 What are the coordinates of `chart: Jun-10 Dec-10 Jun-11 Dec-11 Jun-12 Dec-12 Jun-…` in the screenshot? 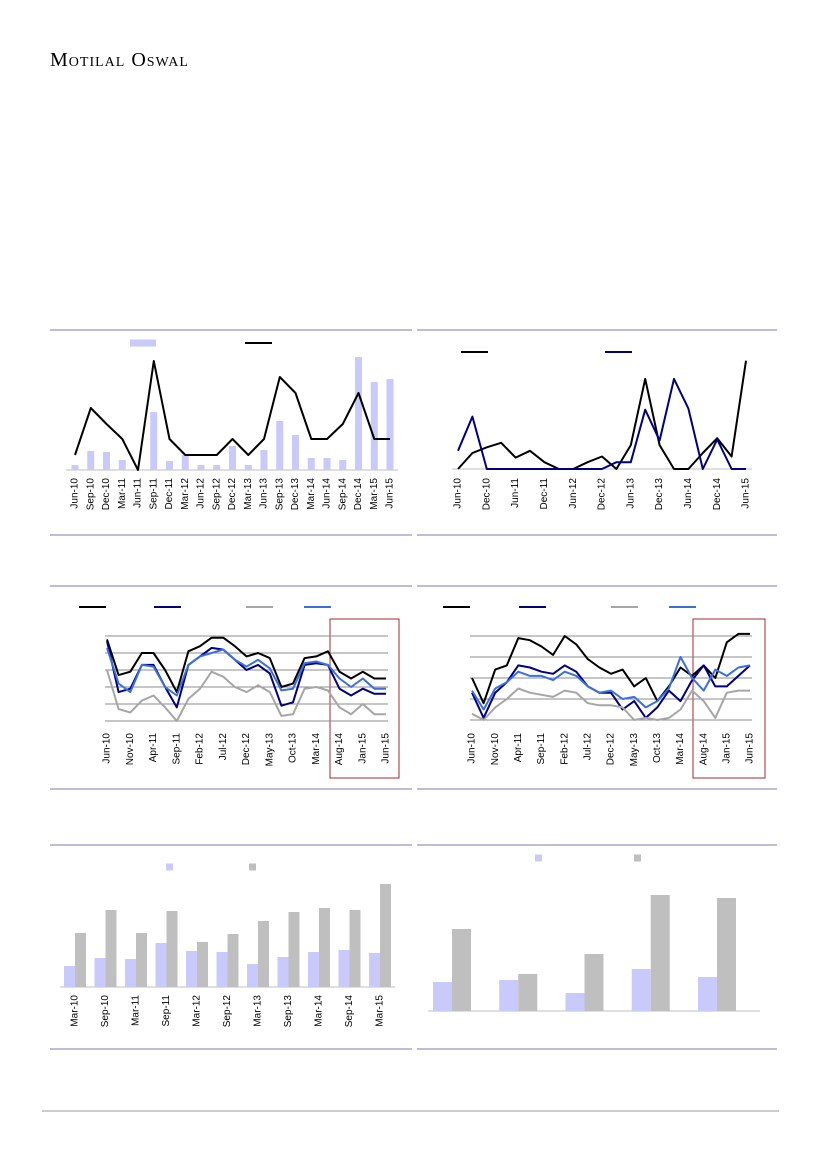 It's located at (602, 431).